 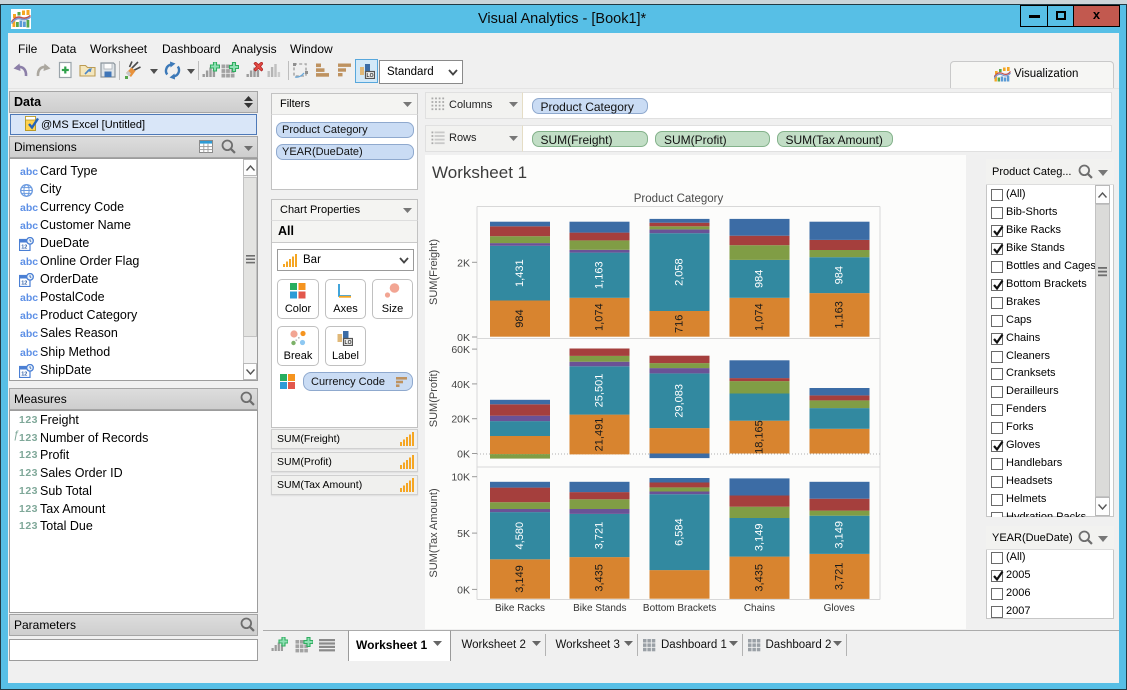 What do you see at coordinates (520, 608) in the screenshot?
I see `svg-text: Bike Racks` at bounding box center [520, 608].